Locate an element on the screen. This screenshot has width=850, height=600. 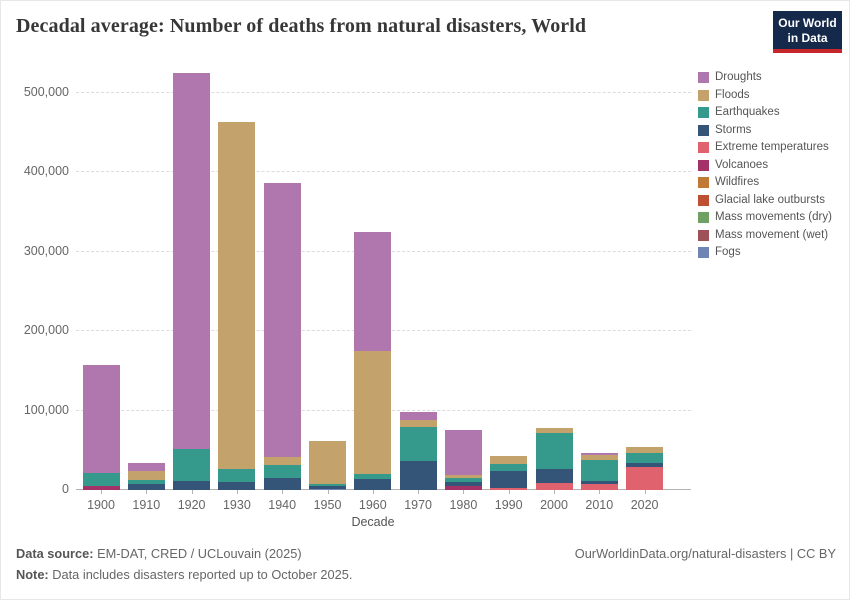
bar-1950-segment-fogs is located at coordinates (327, 489).